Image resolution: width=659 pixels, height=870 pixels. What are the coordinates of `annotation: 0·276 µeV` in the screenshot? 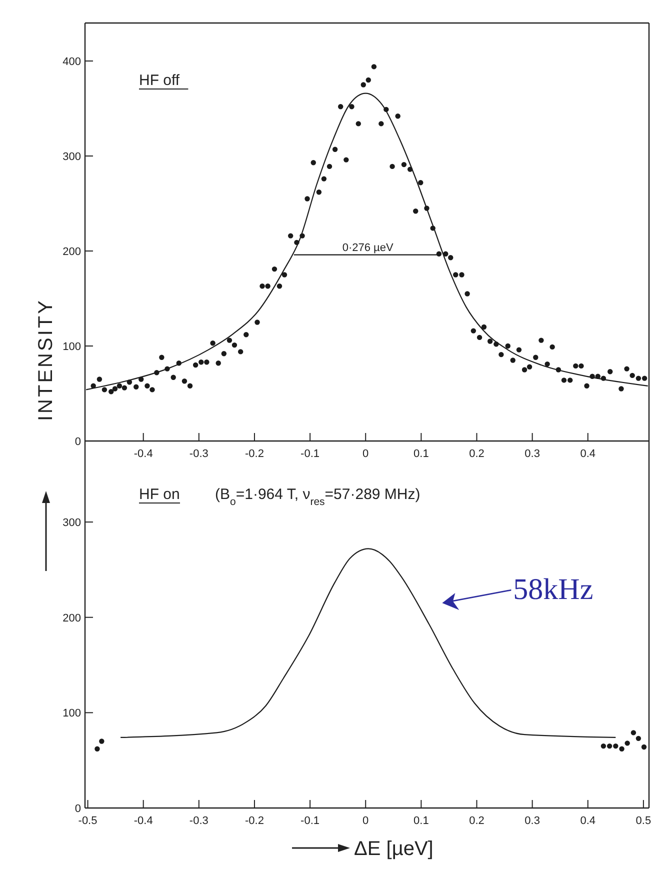 It's located at (368, 248).